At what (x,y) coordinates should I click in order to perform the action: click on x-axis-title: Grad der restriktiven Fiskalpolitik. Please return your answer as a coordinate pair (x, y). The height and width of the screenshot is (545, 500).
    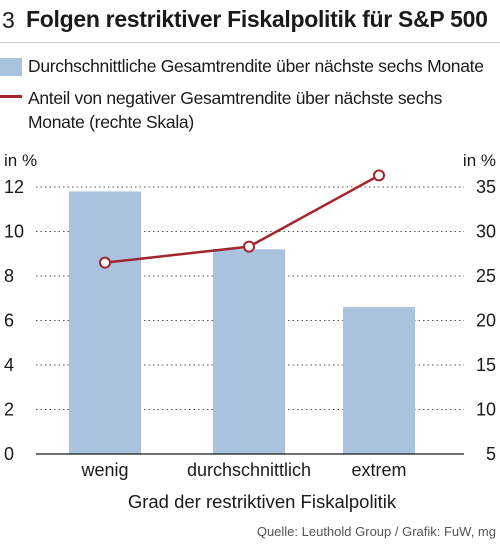
    Looking at the image, I should click on (262, 501).